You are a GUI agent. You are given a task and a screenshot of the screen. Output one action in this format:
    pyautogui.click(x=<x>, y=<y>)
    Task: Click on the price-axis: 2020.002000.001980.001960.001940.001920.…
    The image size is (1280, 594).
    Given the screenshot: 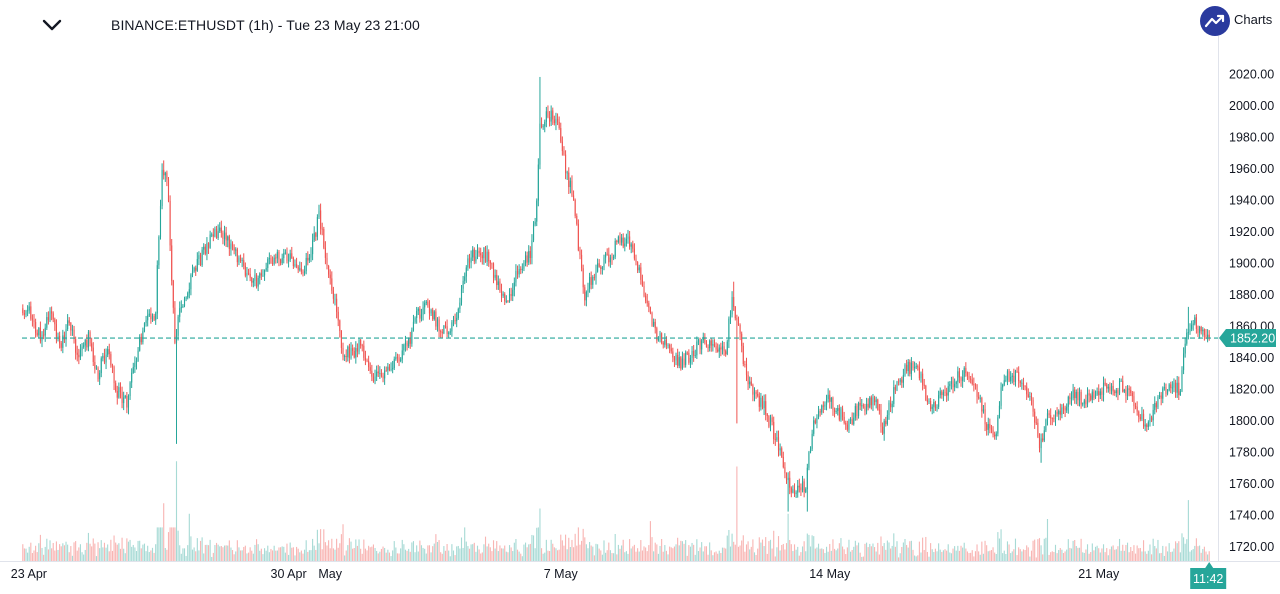 What is the action you would take?
    pyautogui.click(x=1251, y=310)
    